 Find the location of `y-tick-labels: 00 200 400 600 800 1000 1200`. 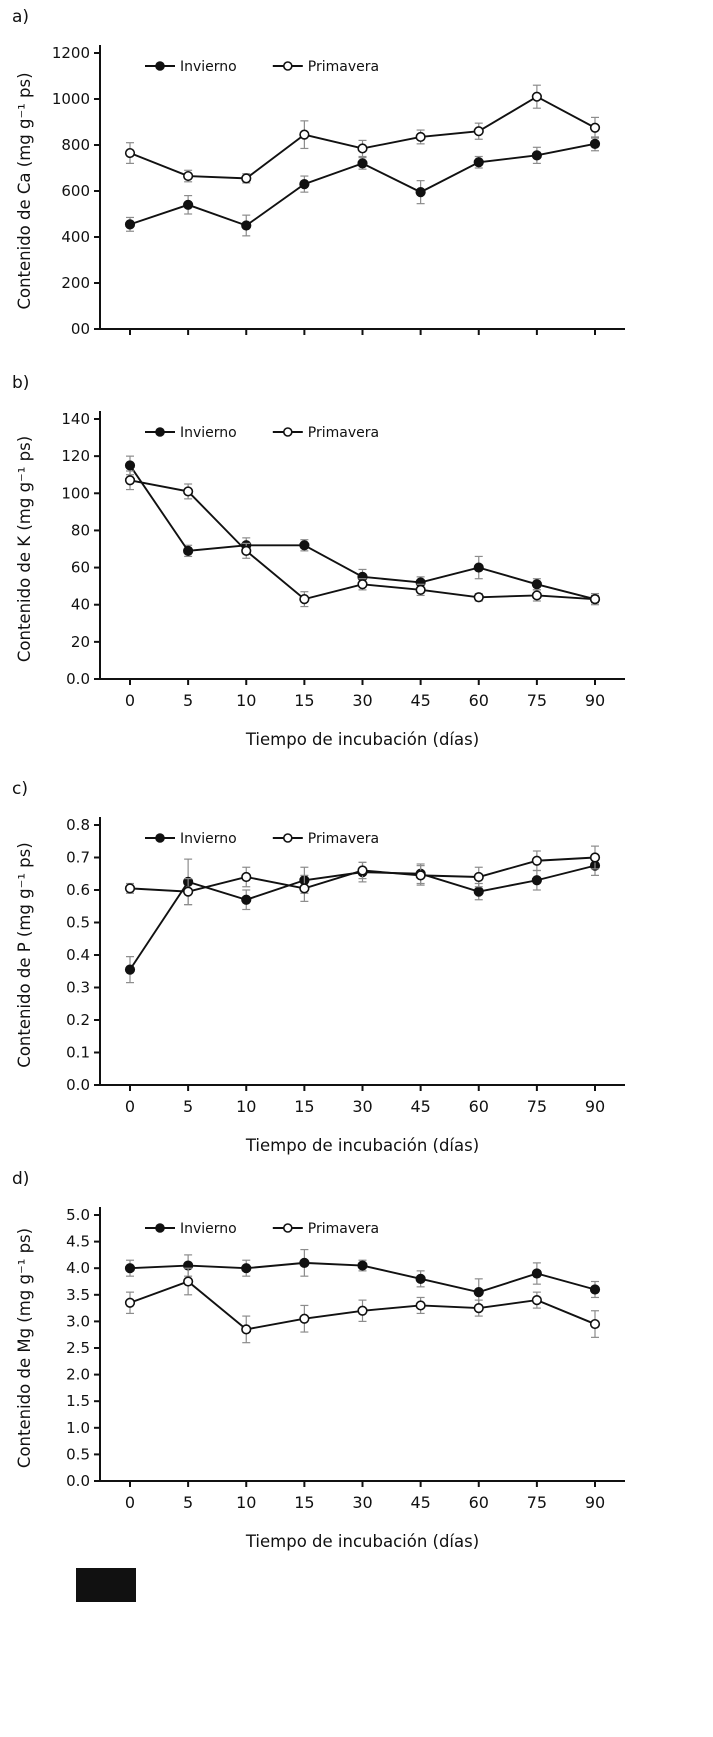

y-tick-labels: 00 200 400 600 800 1000 1200 is located at coordinates (71, 191).